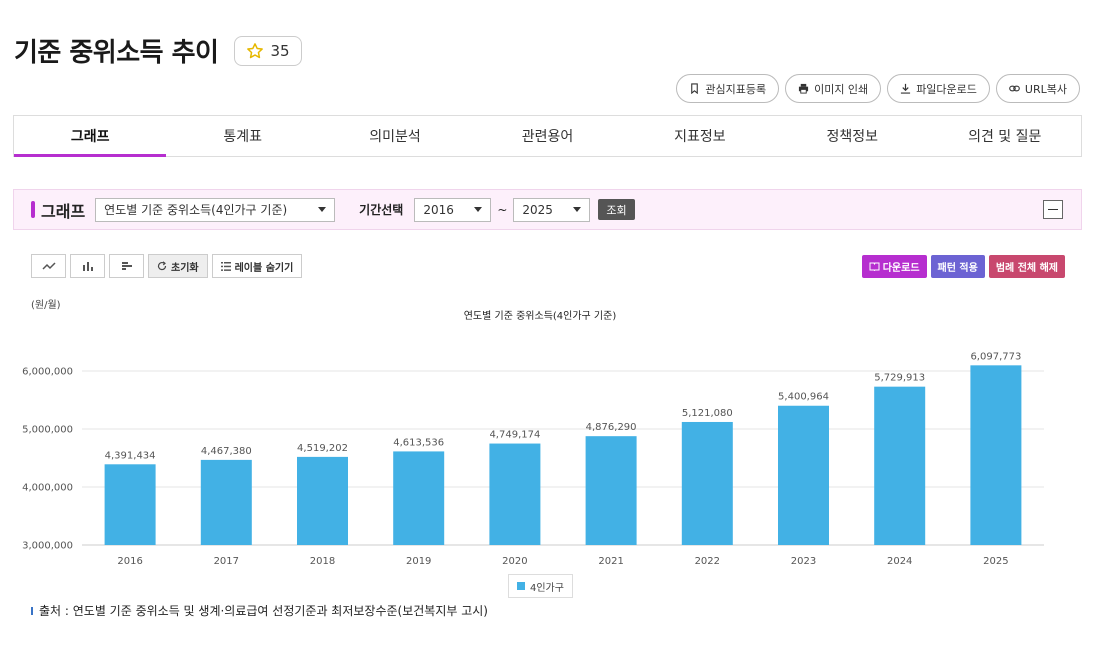 Image resolution: width=1096 pixels, height=649 pixels. Describe the element at coordinates (129, 561) in the screenshot. I see `x-tick-label: 2016` at that location.